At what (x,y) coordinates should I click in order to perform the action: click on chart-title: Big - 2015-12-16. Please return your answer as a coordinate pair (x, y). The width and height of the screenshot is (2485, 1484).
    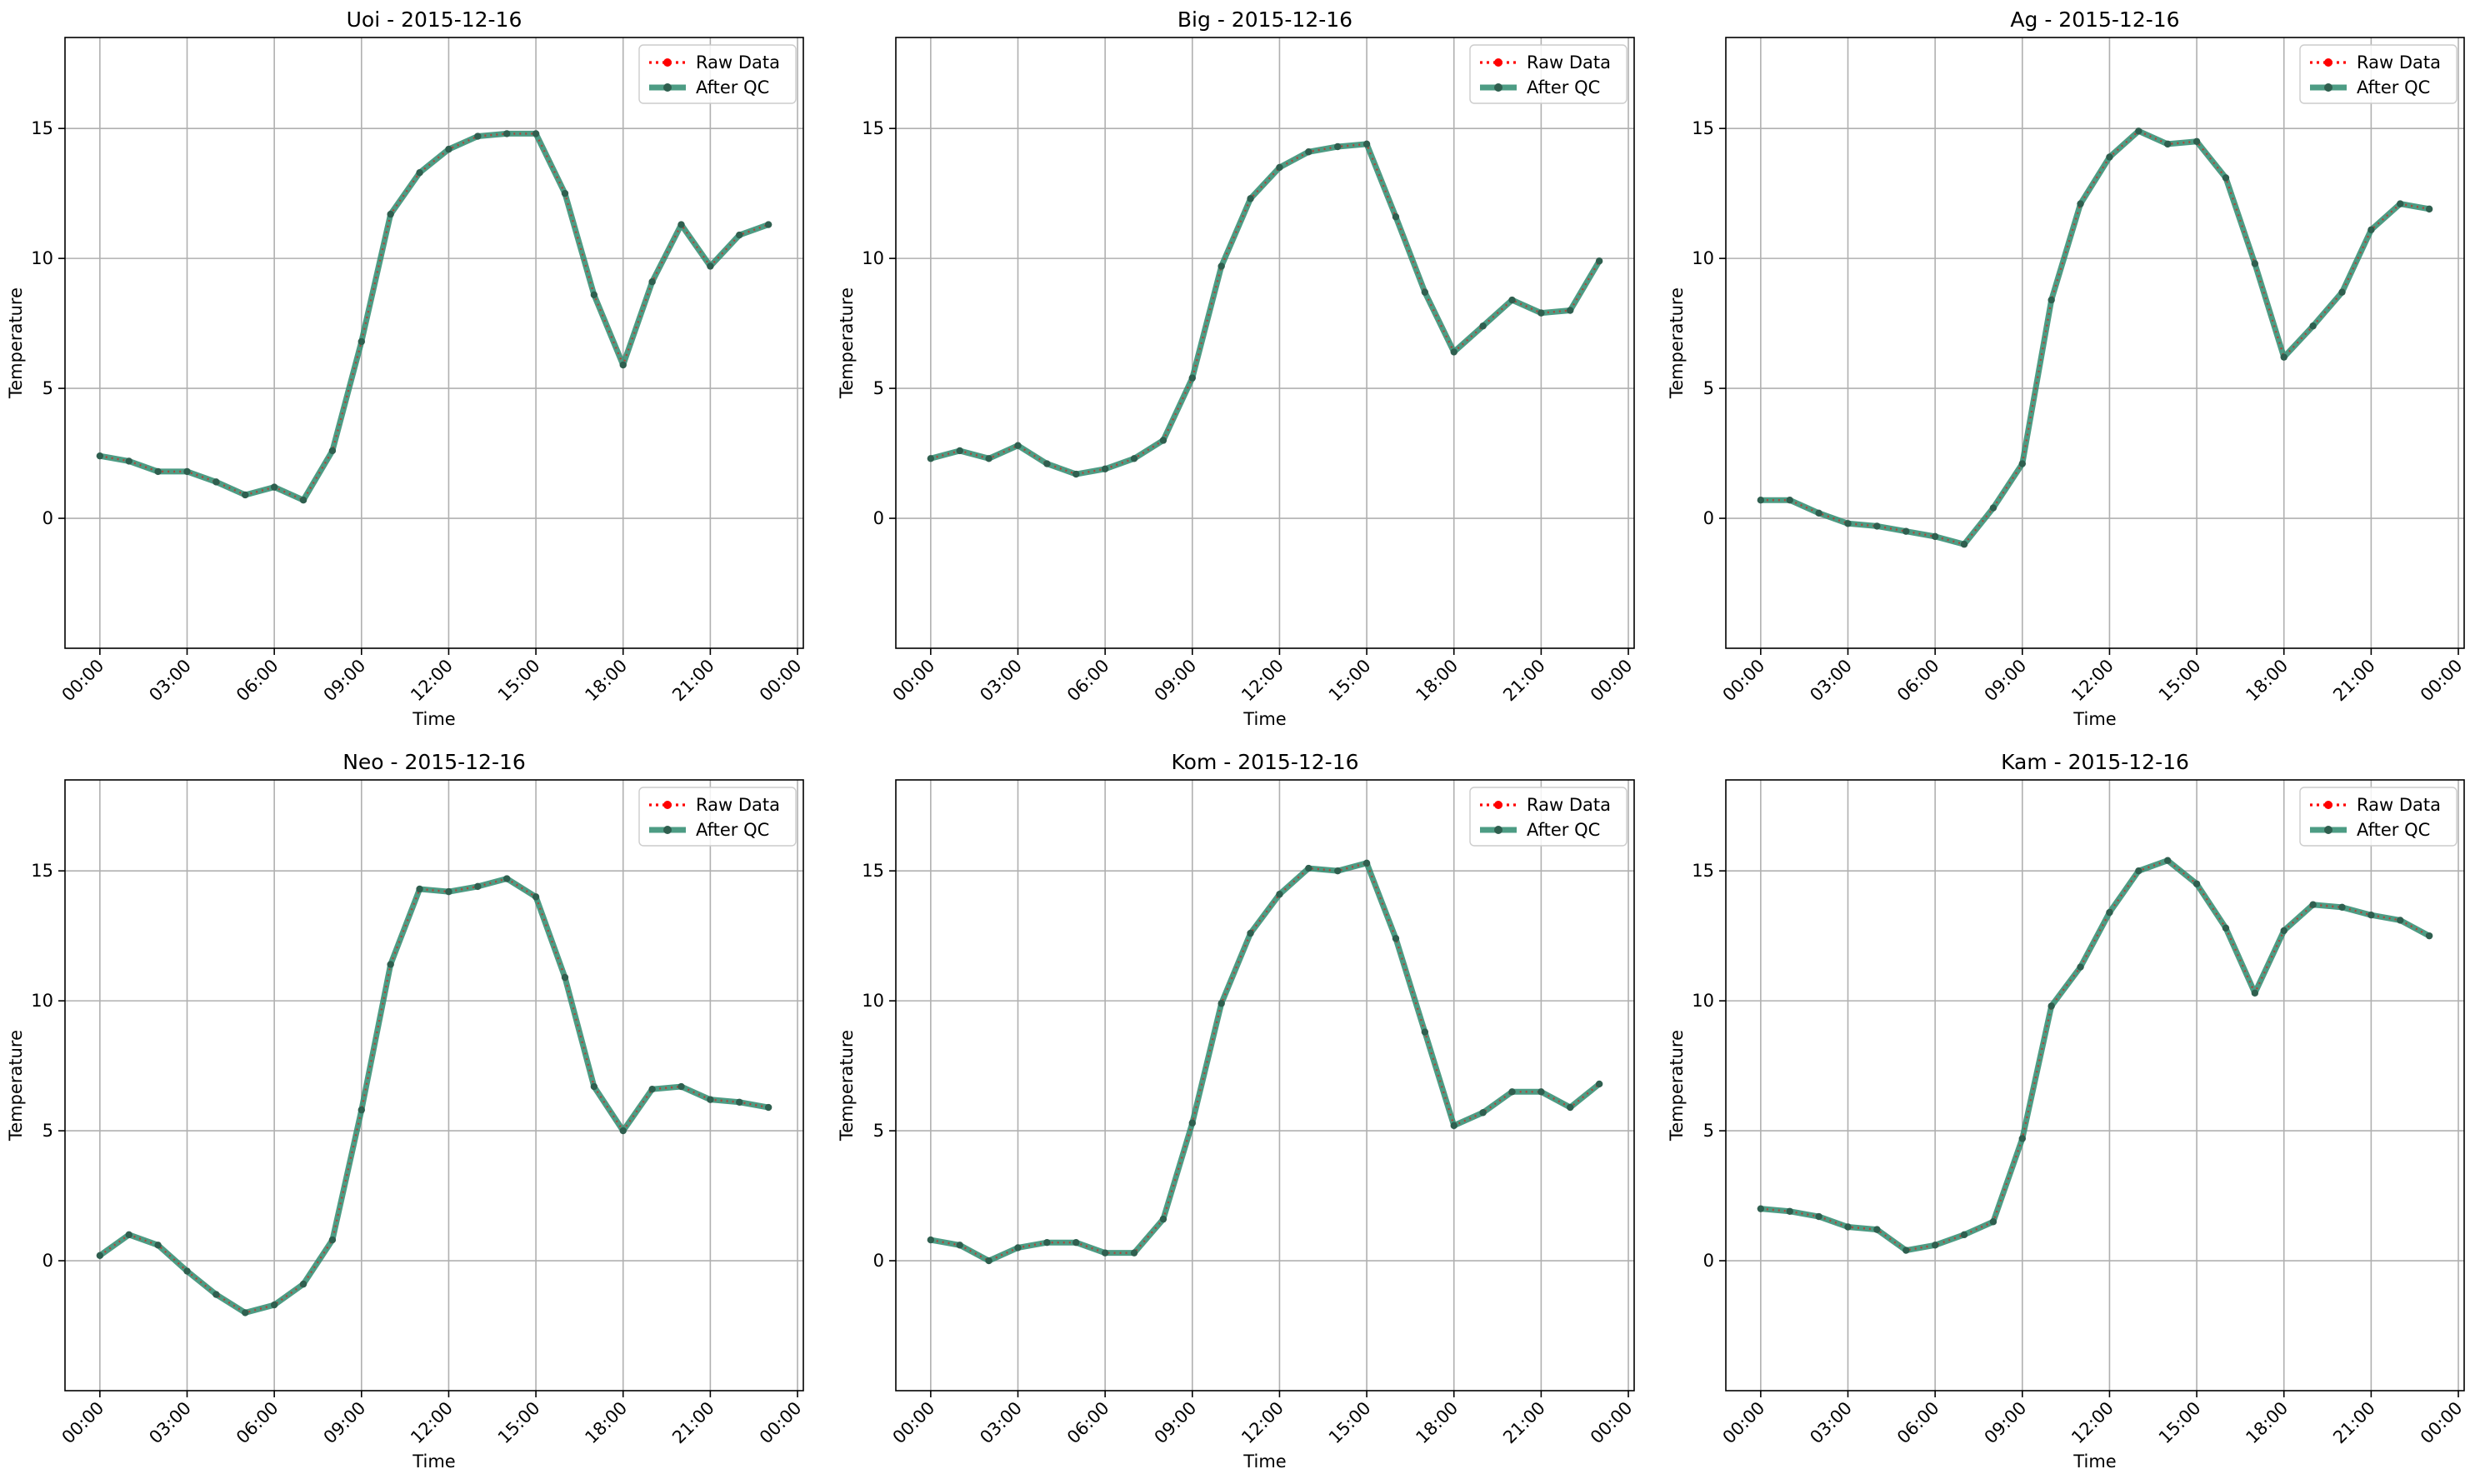
    Looking at the image, I should click on (1265, 19).